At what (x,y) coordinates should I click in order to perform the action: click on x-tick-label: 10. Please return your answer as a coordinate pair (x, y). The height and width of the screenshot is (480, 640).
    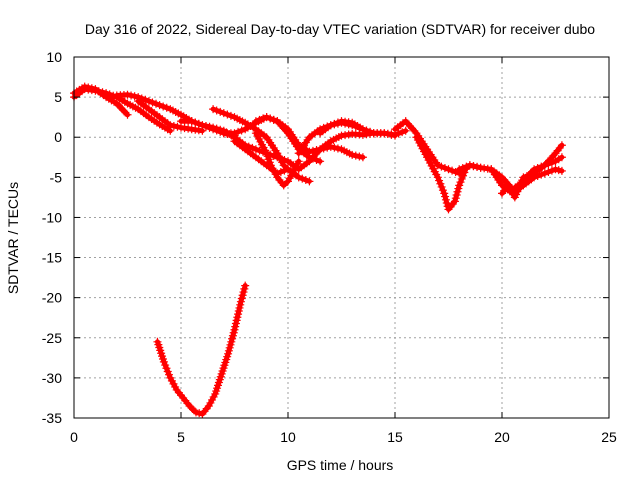
    Looking at the image, I should click on (288, 437).